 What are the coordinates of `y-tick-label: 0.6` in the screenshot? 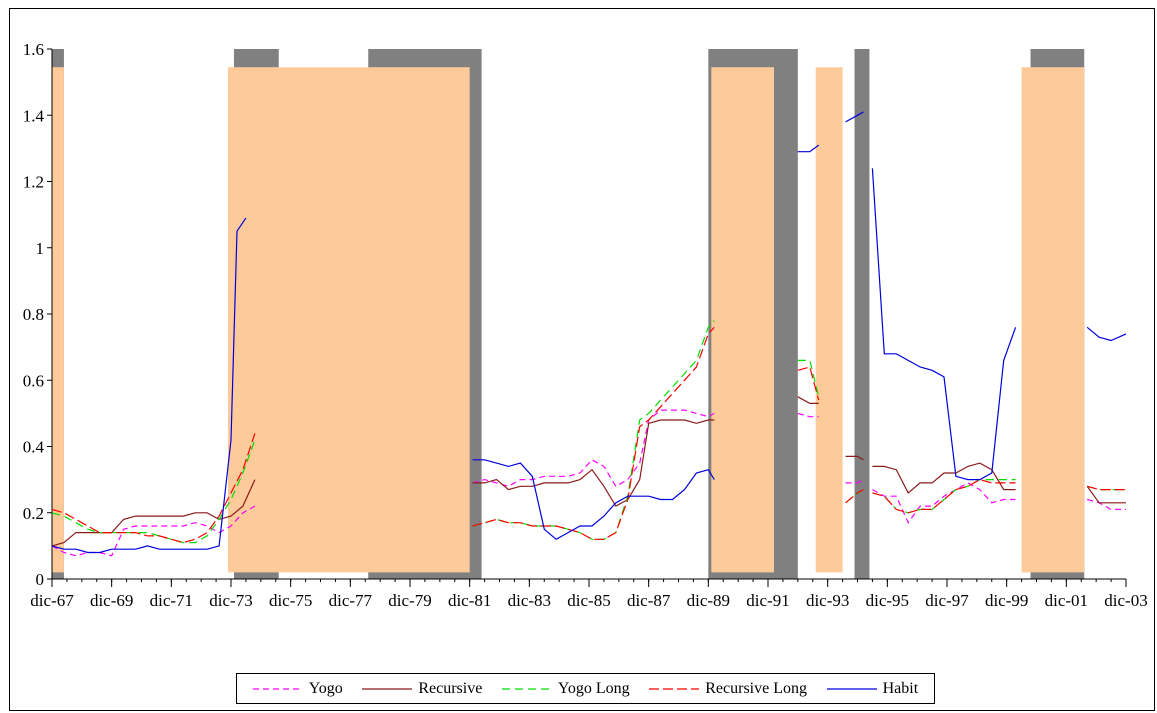 It's located at (33, 380).